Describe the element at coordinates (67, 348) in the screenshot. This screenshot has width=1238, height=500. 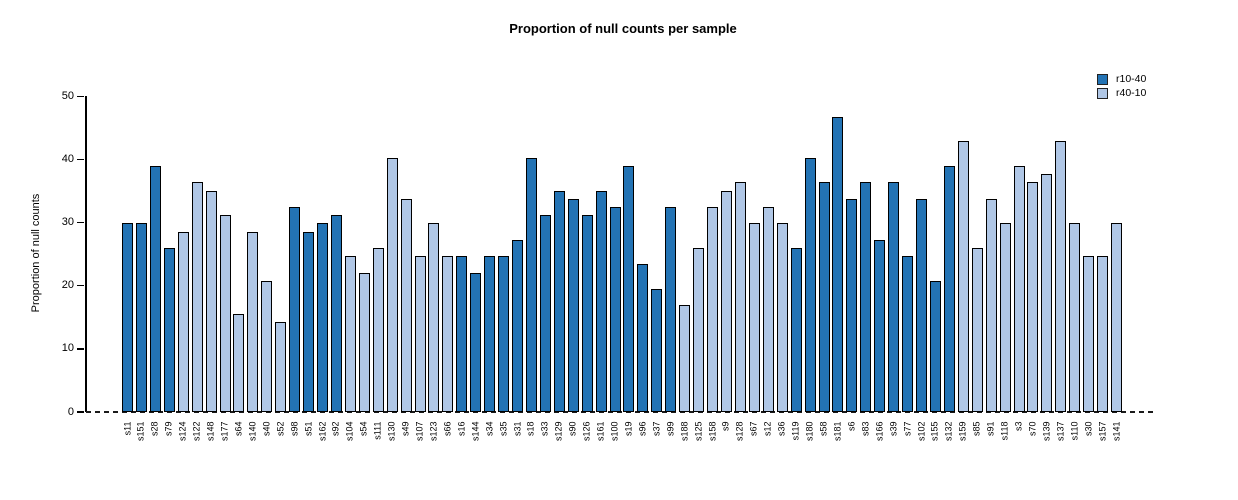
I see `y-tick-label: 10` at that location.